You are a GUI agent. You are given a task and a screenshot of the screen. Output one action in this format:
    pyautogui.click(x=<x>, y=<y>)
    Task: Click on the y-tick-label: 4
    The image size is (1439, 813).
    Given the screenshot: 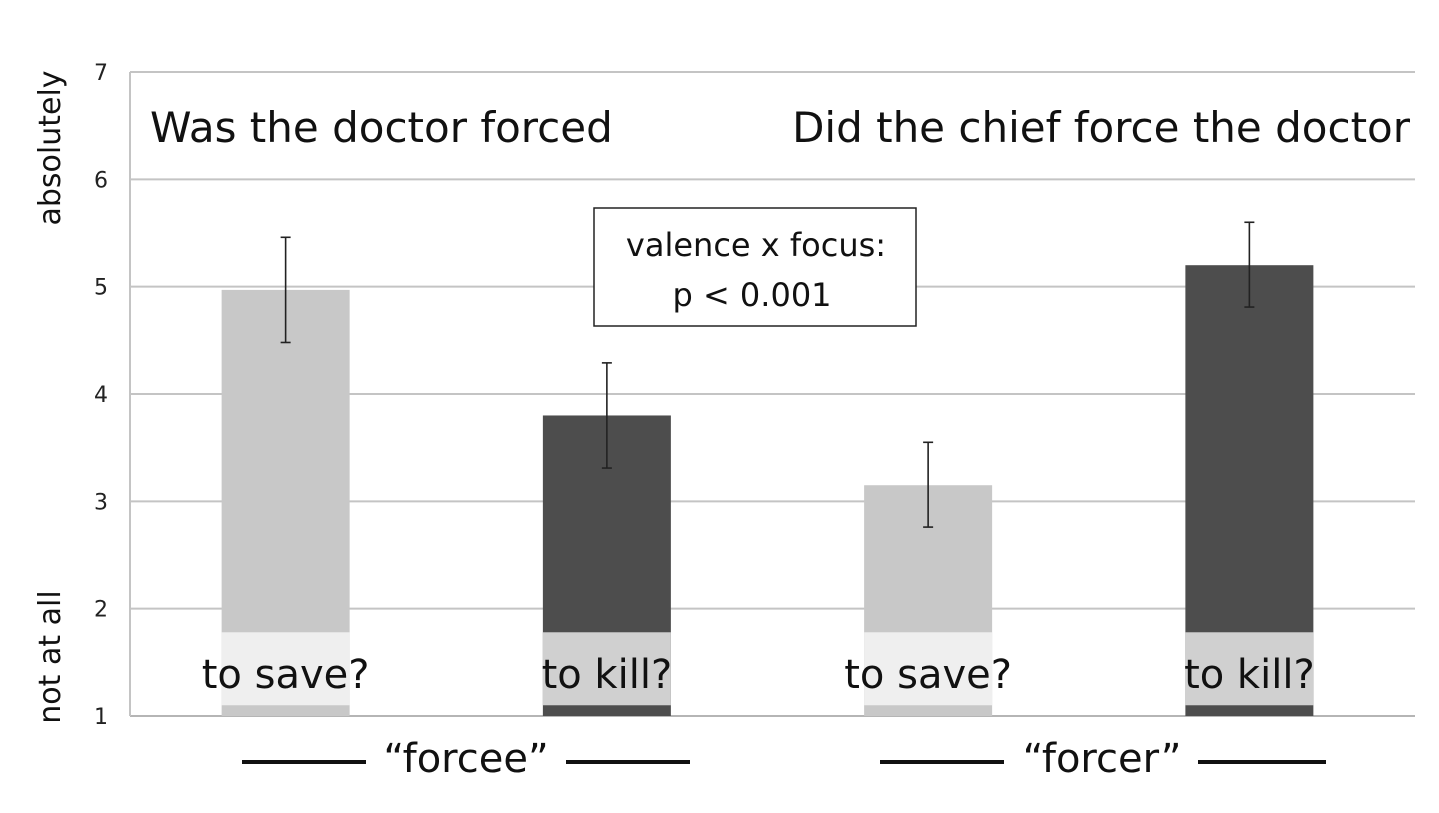 What is the action you would take?
    pyautogui.click(x=101, y=395)
    